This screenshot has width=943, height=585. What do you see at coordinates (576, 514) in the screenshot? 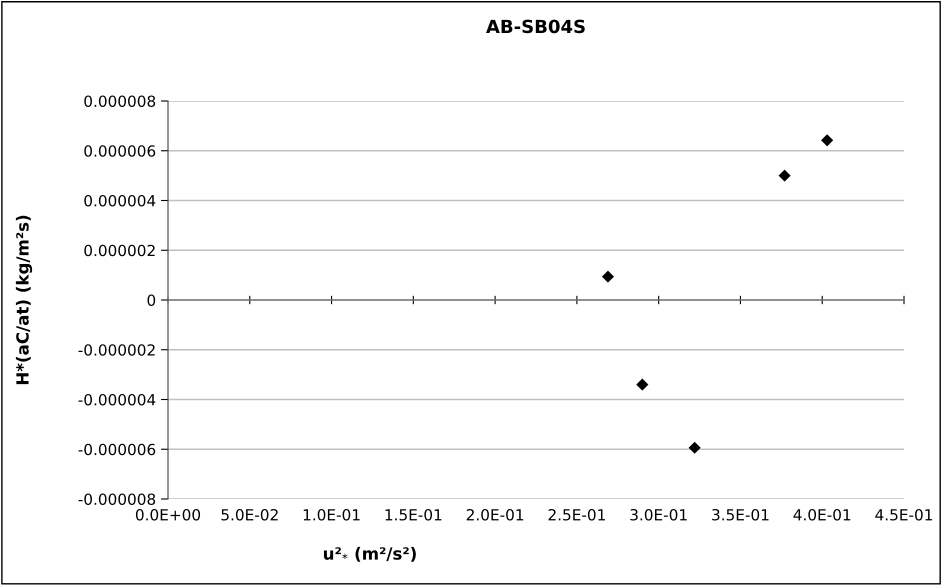
I see `x-tick-label: 2.5E-01` at bounding box center [576, 514].